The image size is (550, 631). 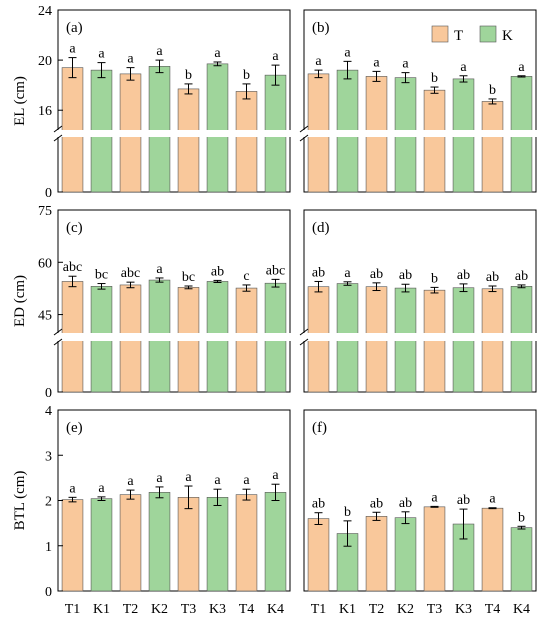 I want to click on y-tick-label: 75, so click(x=45, y=211).